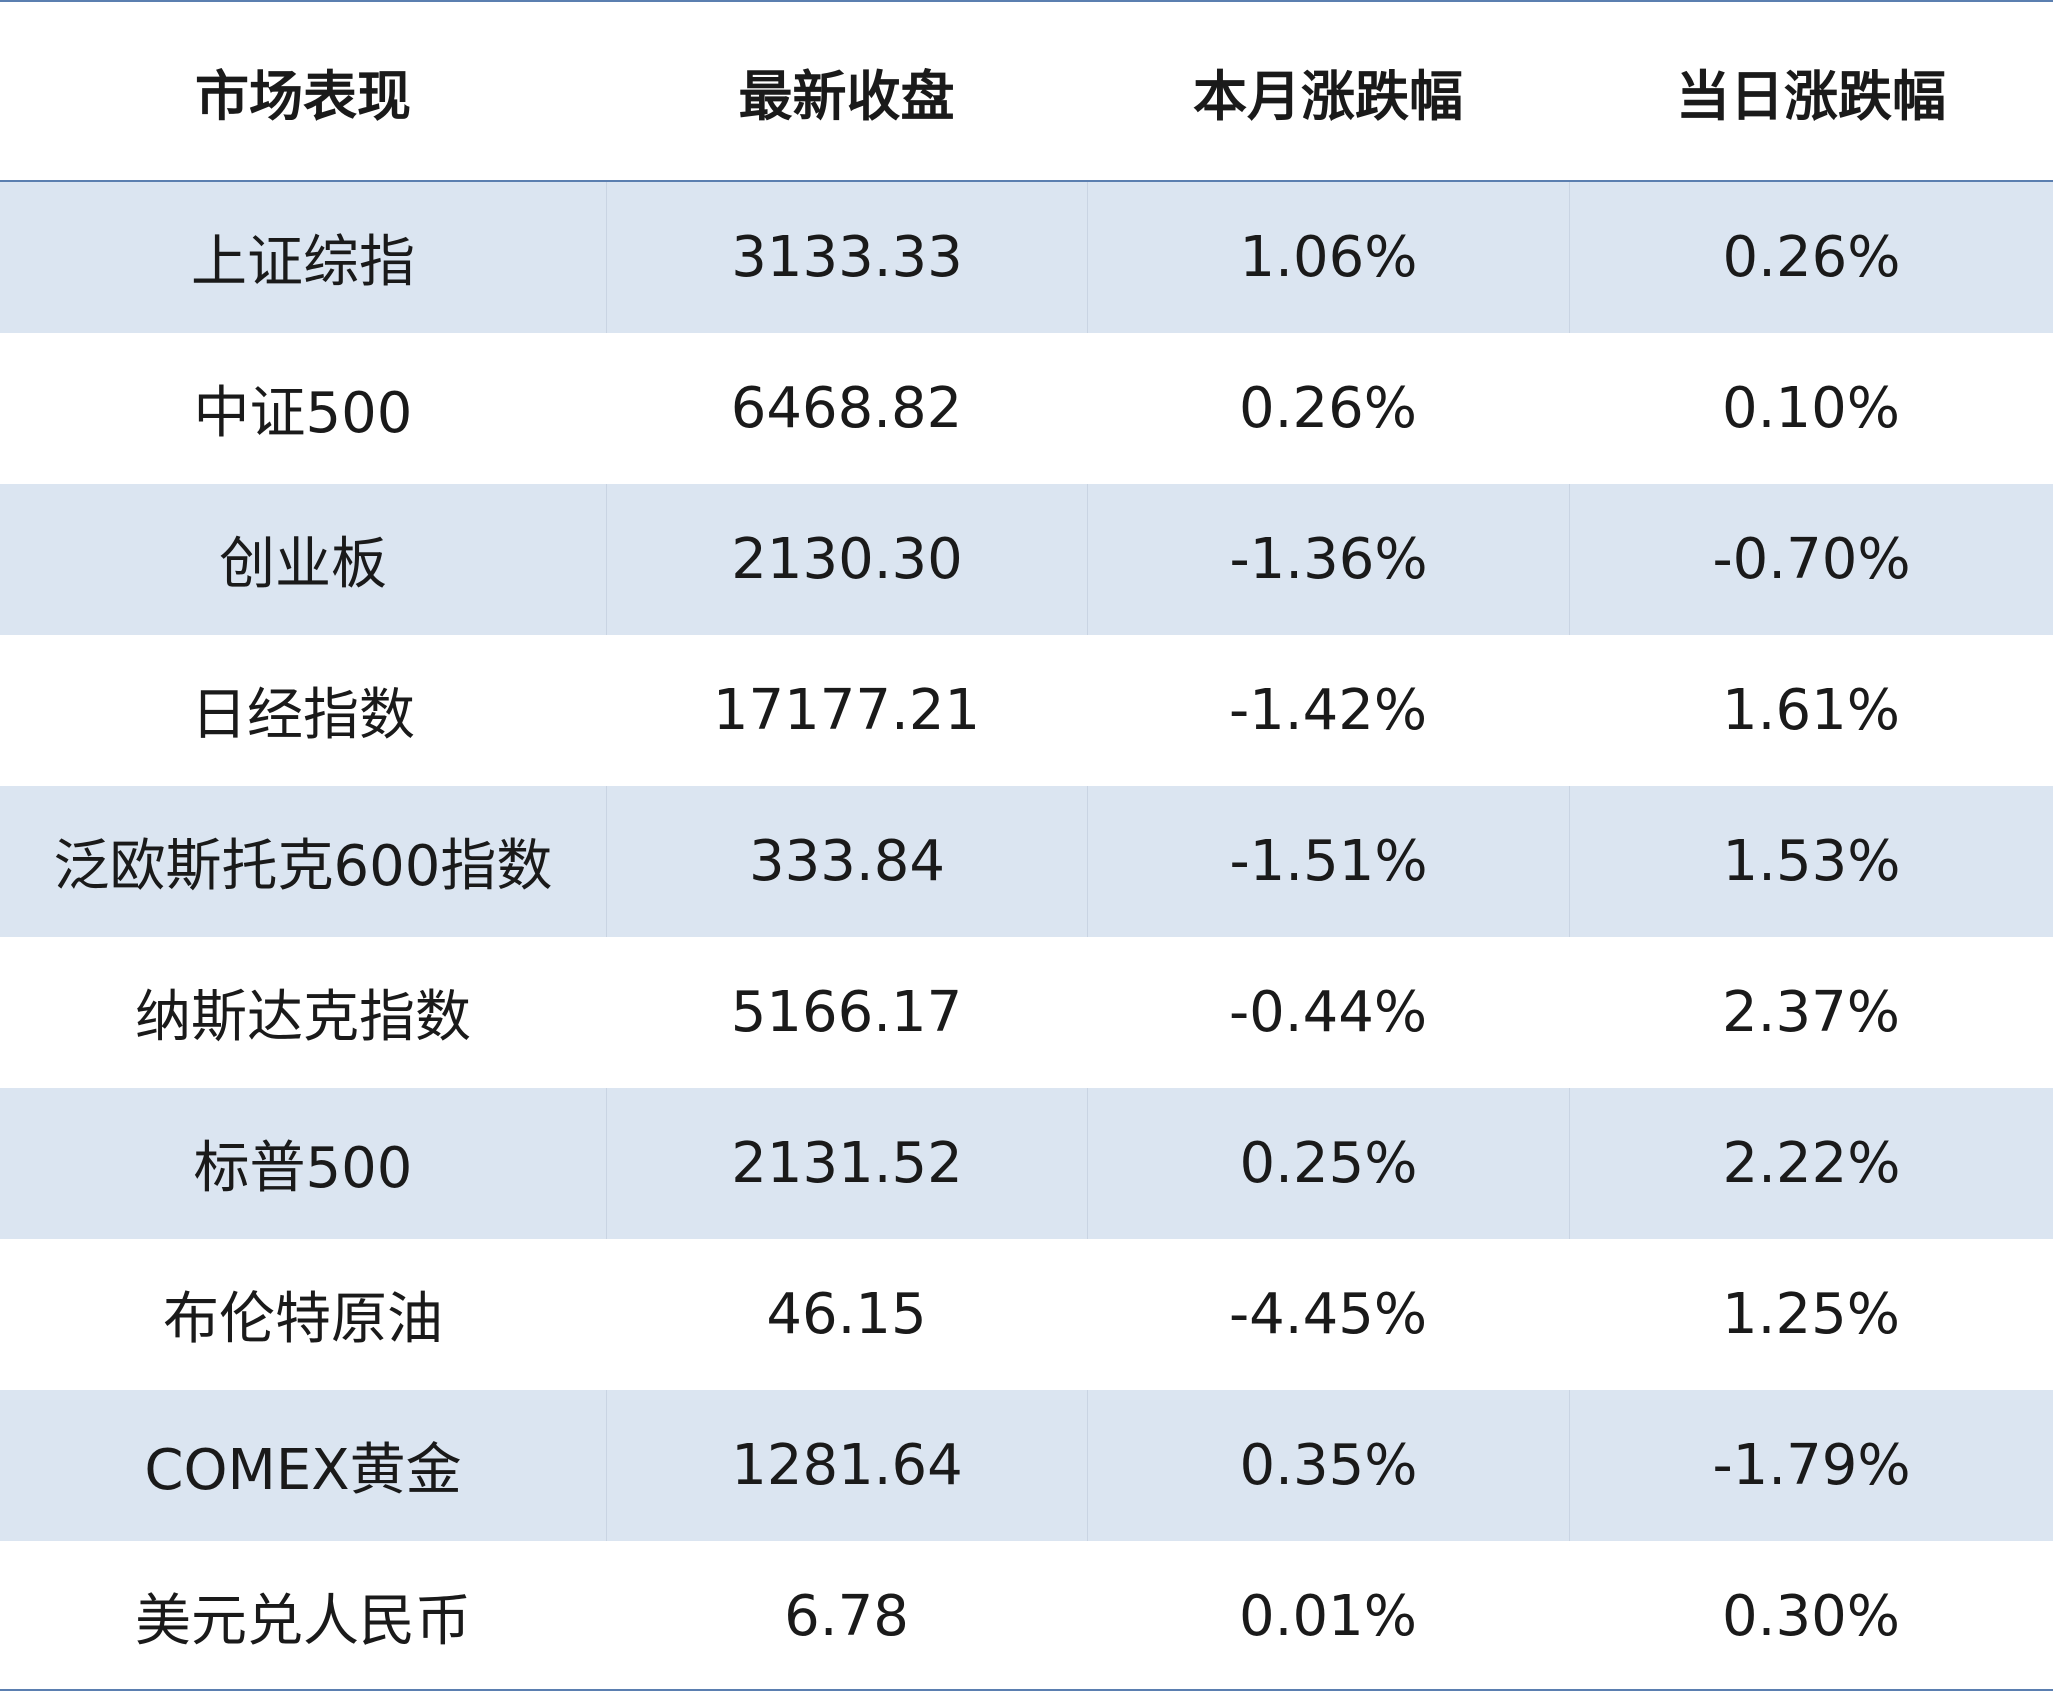  What do you see at coordinates (303, 413) in the screenshot?
I see `table-cell: 中证500` at bounding box center [303, 413].